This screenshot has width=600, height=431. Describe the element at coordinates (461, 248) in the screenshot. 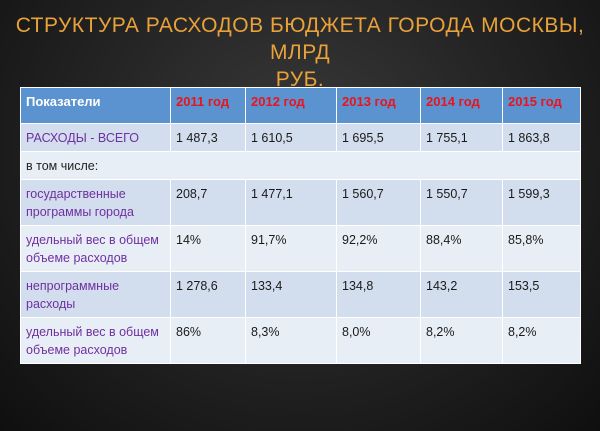

I see `table-cell: 88,4%` at that location.